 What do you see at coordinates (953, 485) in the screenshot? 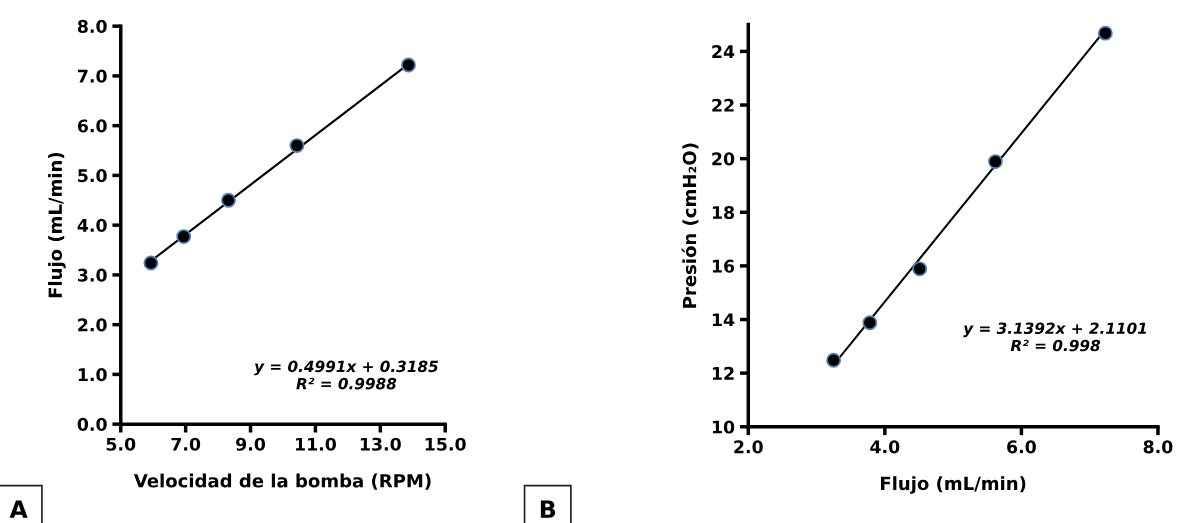
I see `x-axis-title: Flujo (mL/min)` at bounding box center [953, 485].